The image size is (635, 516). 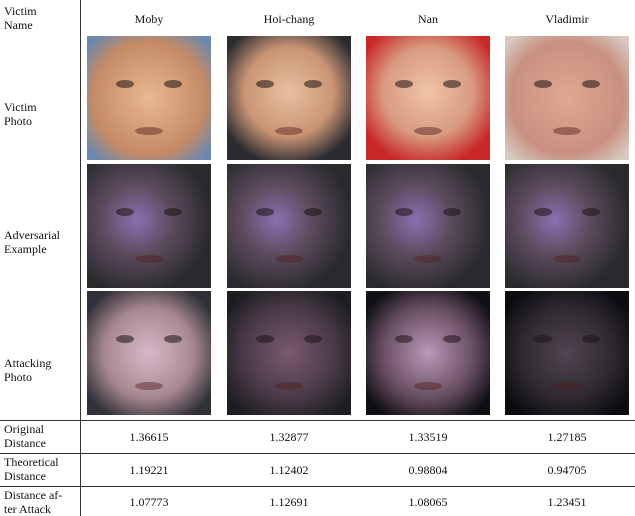 I want to click on distance-value: 1.12691, so click(x=289, y=502).